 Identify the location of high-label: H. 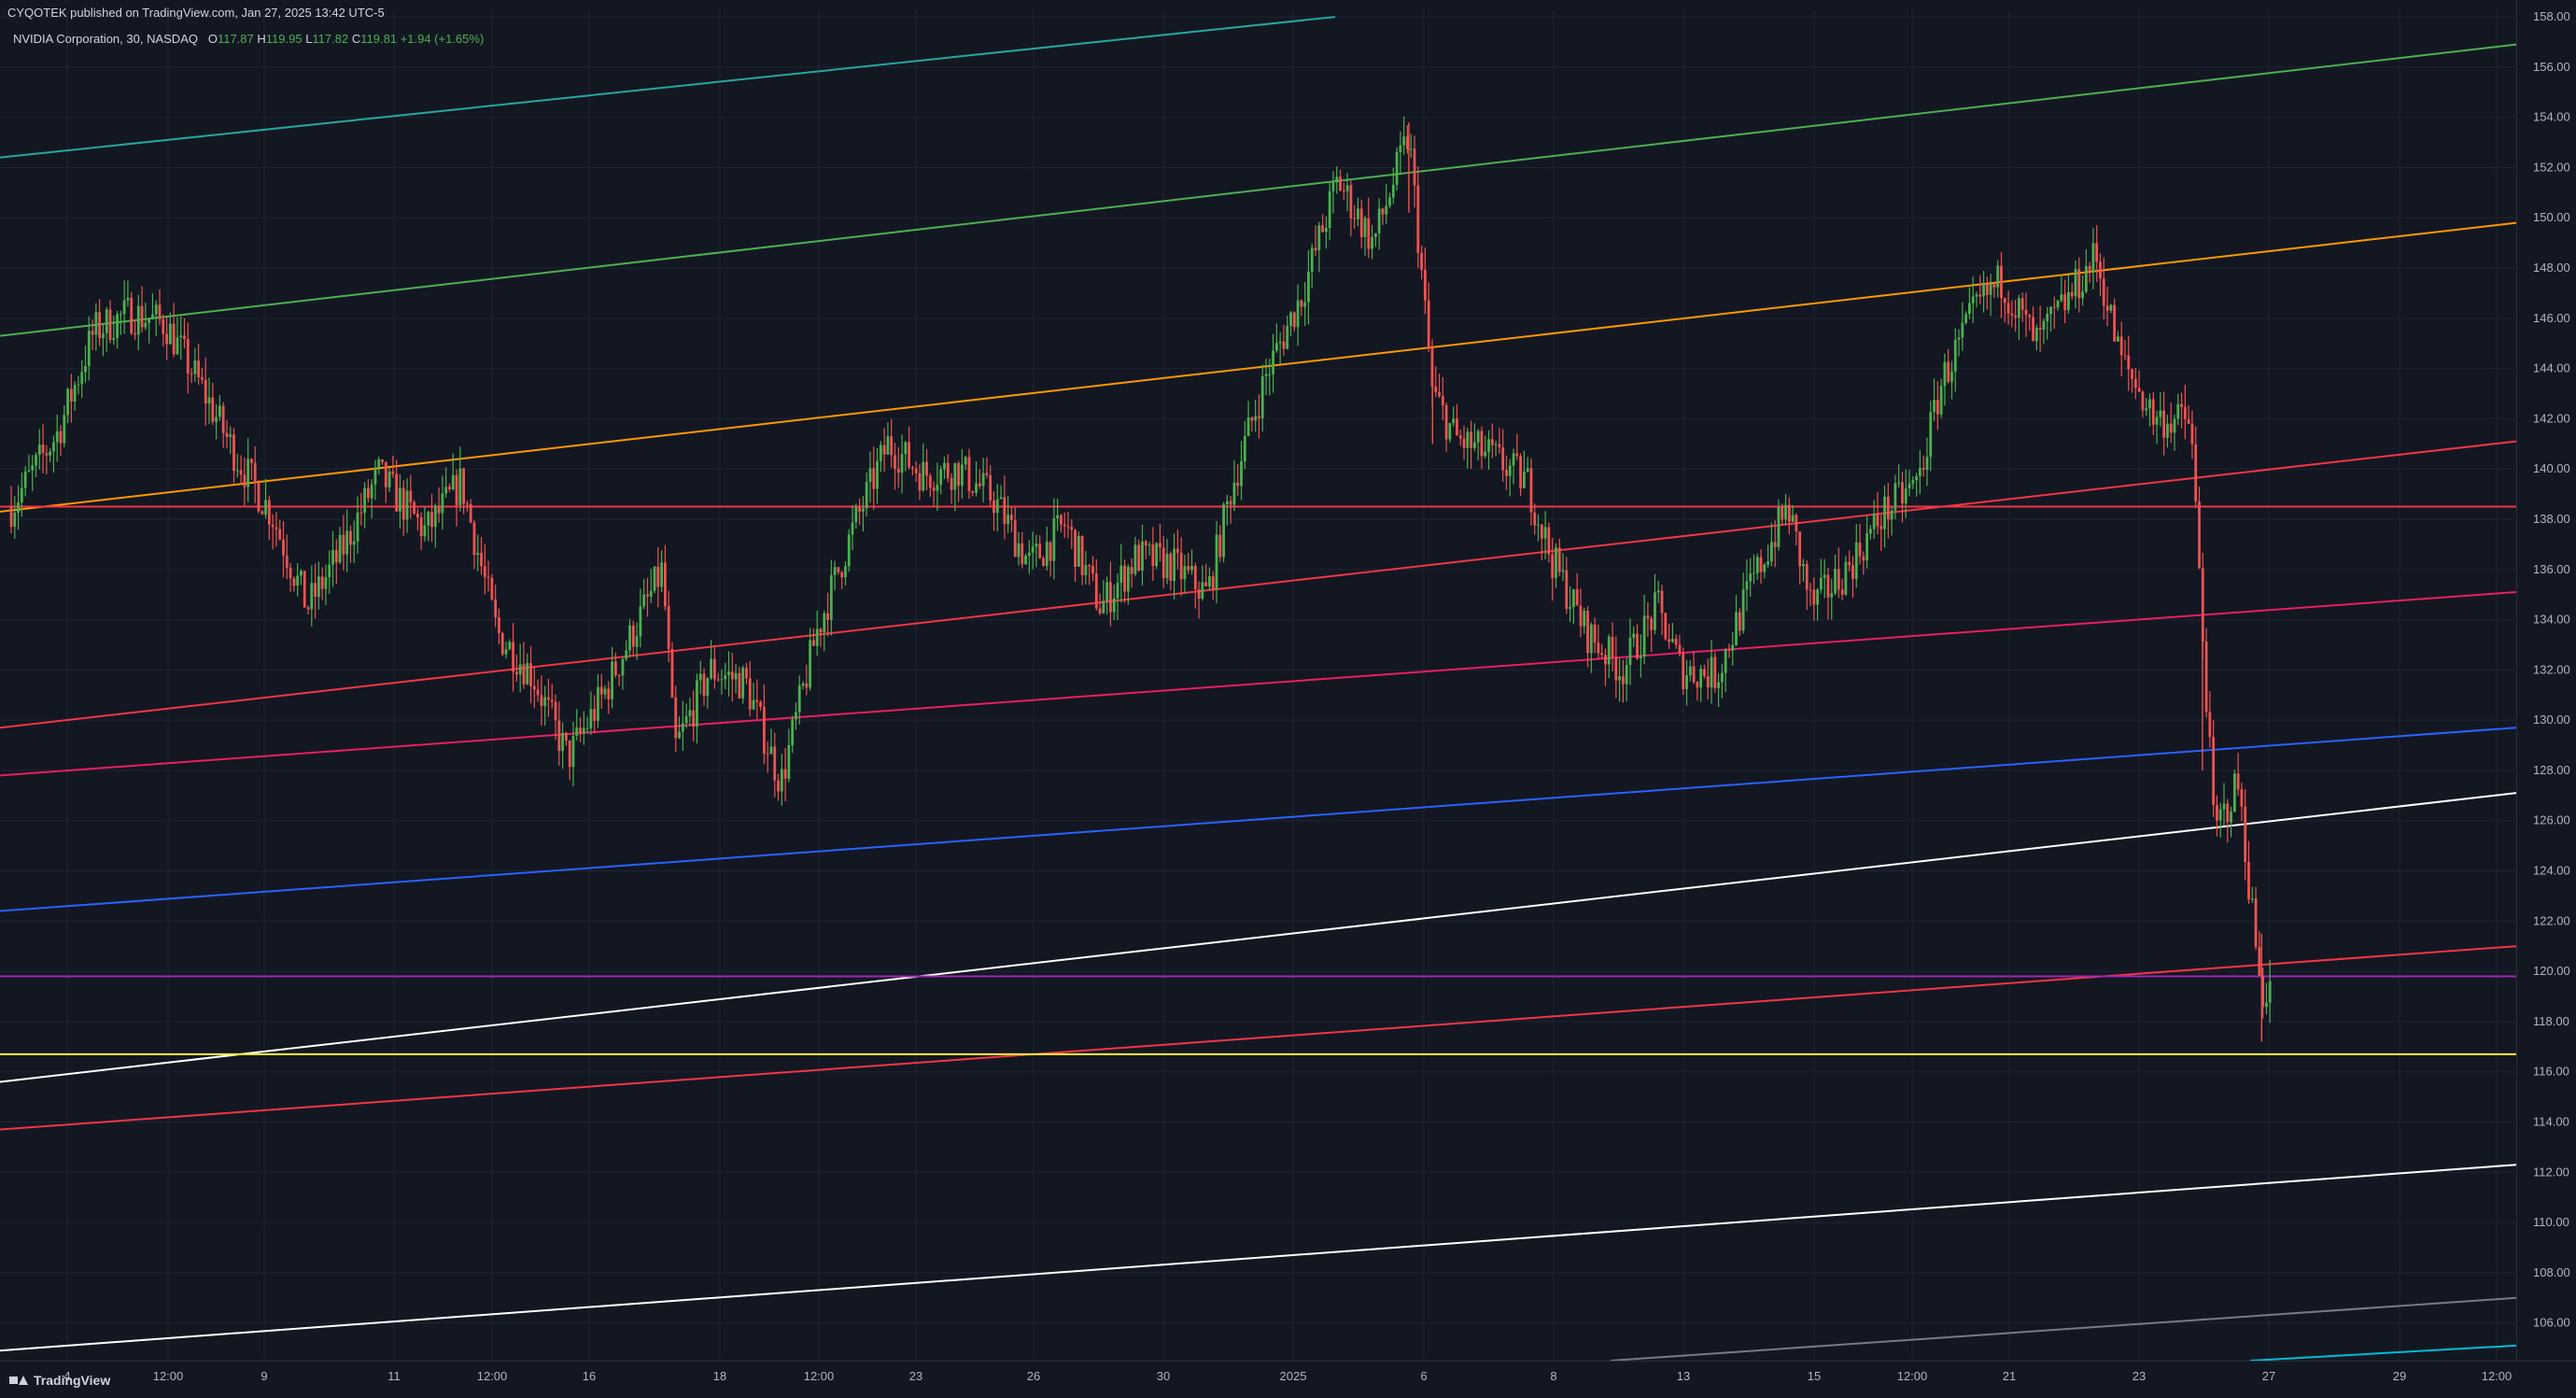
(261, 39).